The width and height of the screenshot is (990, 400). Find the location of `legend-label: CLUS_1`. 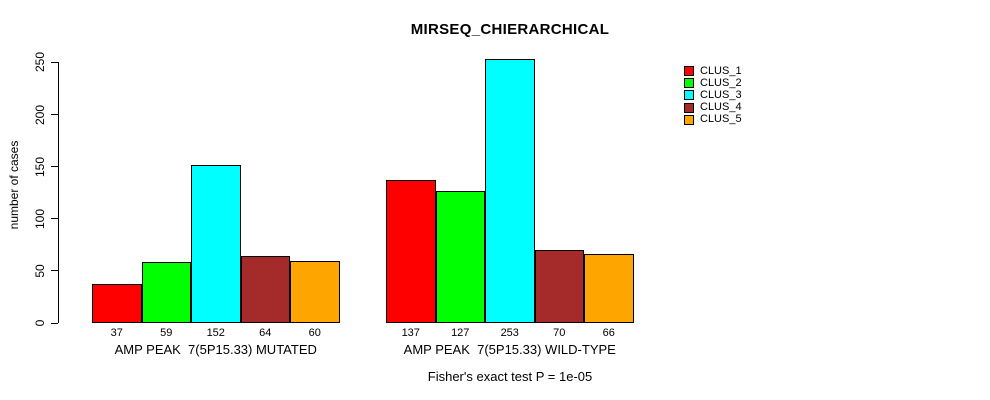

legend-label: CLUS_1 is located at coordinates (721, 70).